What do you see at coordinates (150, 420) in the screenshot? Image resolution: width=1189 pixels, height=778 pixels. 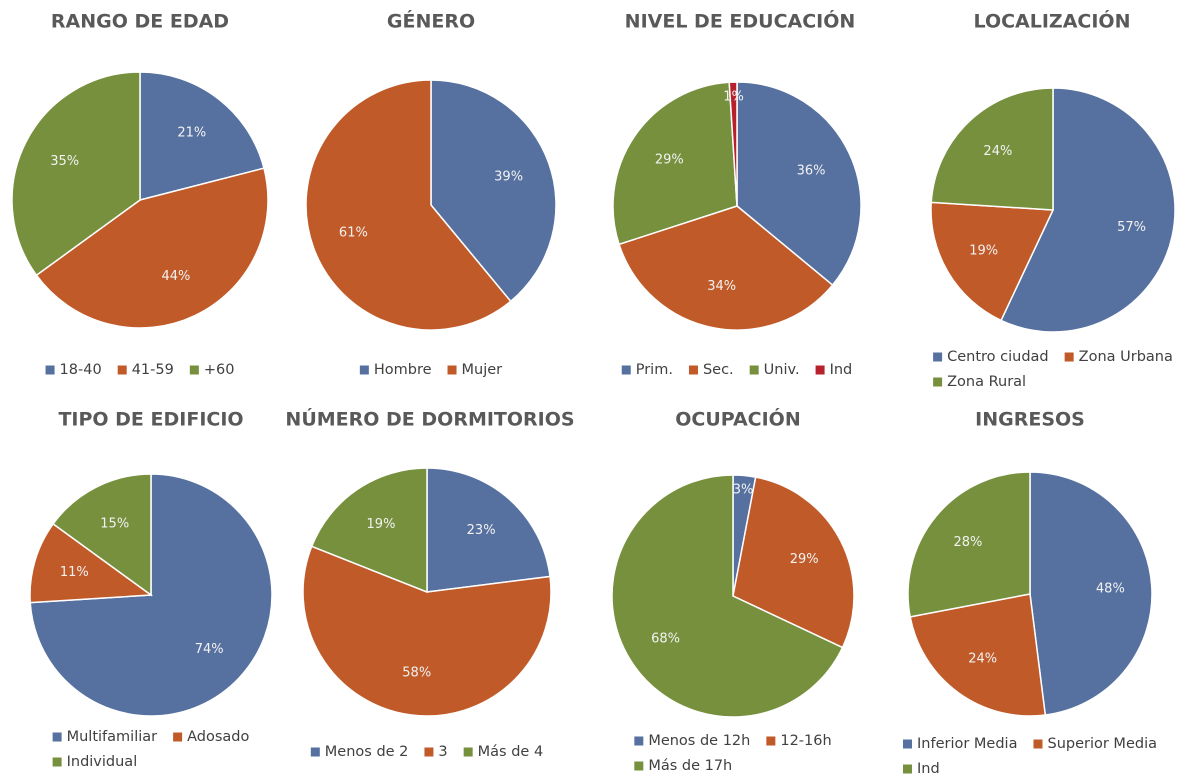 I see `chart-title: TIPO DE EDIFICIO` at bounding box center [150, 420].